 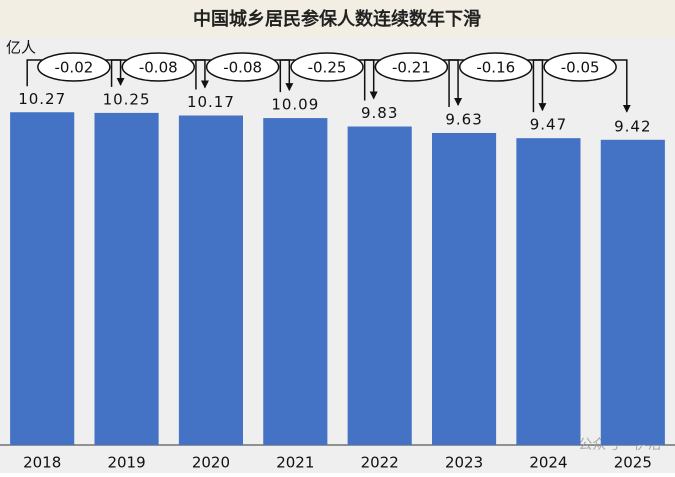 What do you see at coordinates (295, 105) in the screenshot?
I see `value-label: 10.09` at bounding box center [295, 105].